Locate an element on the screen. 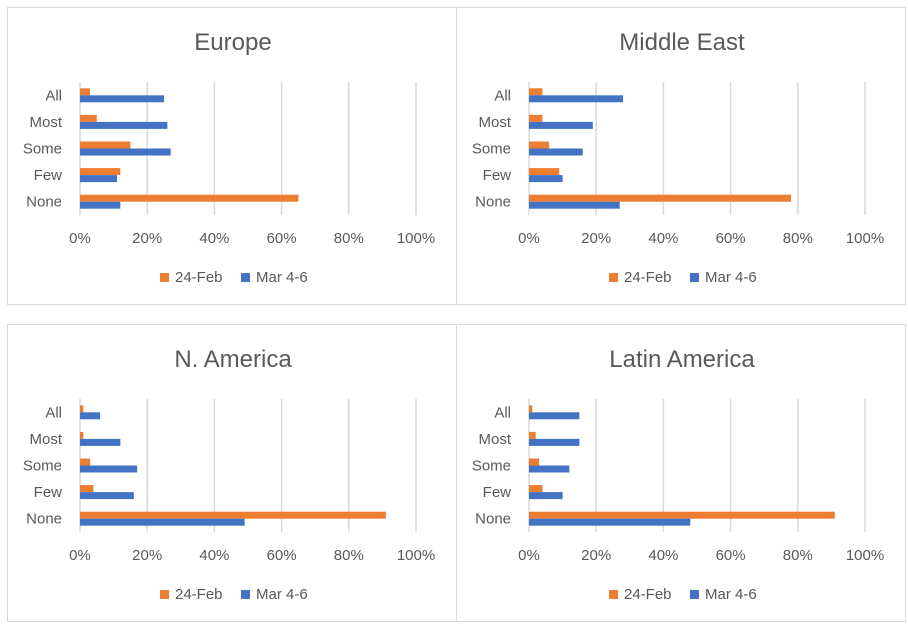 The width and height of the screenshot is (908, 628). chart-title: Latin America is located at coordinates (682, 359).